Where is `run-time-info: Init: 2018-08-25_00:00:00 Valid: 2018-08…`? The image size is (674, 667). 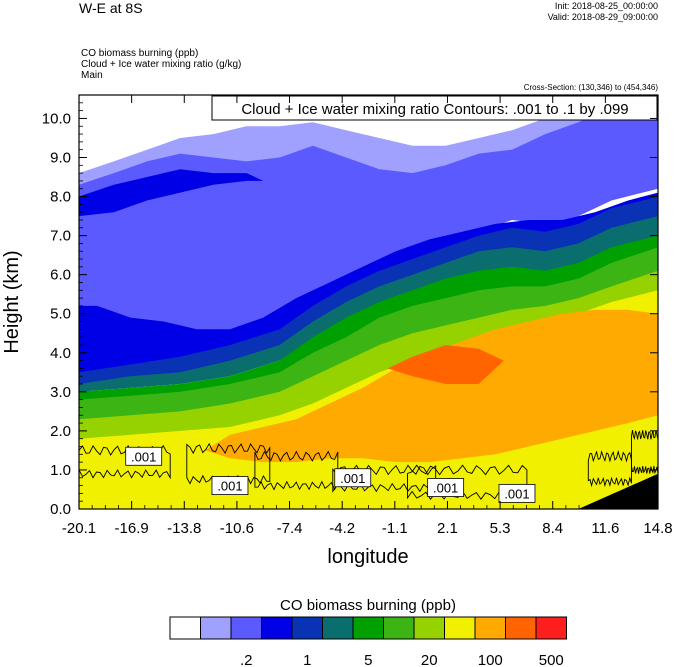 run-time-info: Init: 2018-08-25_00:00:00 Valid: 2018-08… is located at coordinates (603, 12).